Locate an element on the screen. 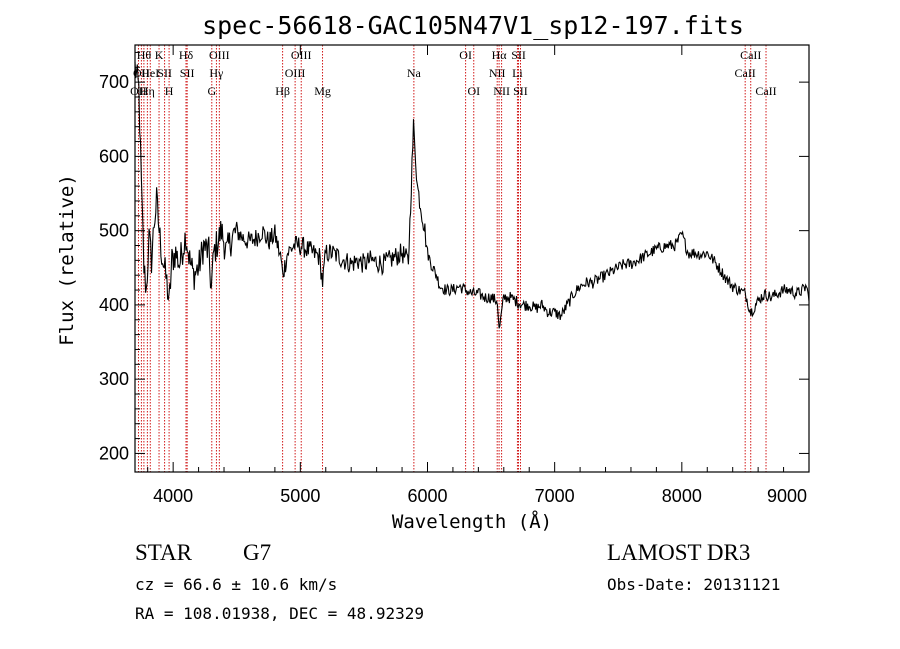 This screenshot has width=900, height=649. spectral-line-label: HeI is located at coordinates (150, 73).